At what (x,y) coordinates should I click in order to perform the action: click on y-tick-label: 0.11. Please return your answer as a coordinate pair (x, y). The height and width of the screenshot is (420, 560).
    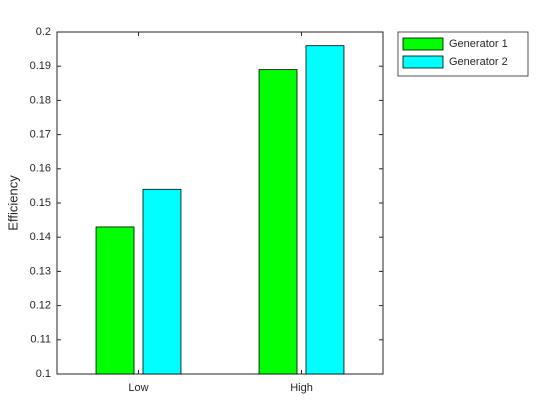
    Looking at the image, I should click on (40, 340).